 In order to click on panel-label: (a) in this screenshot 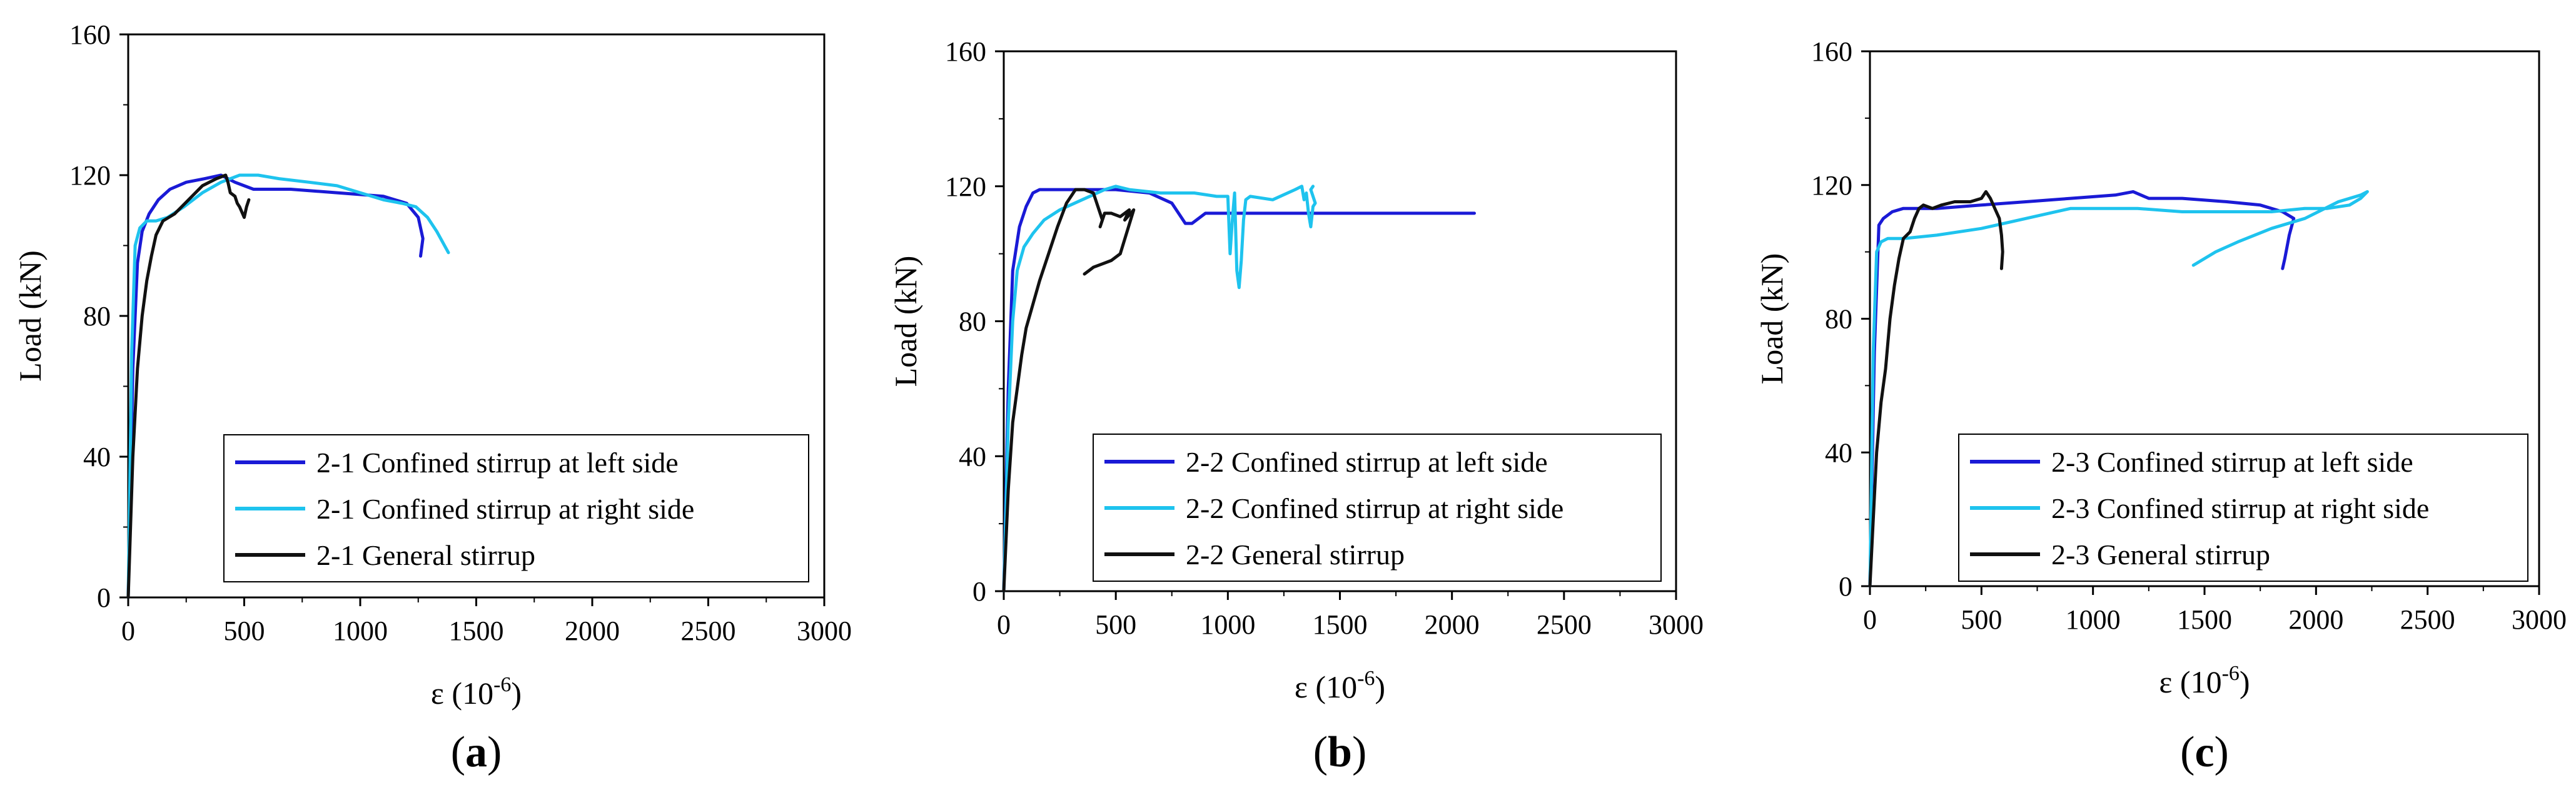, I will do `click(476, 752)`.